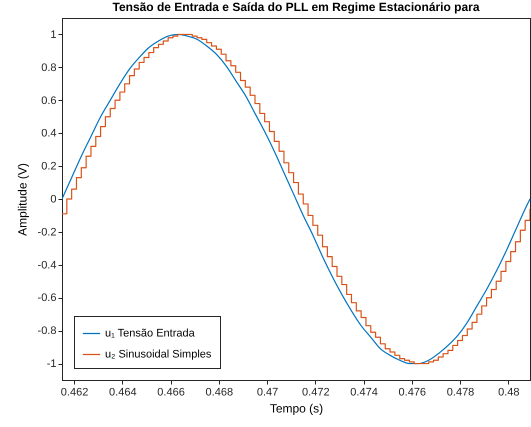 The height and width of the screenshot is (427, 531). I want to click on x-axis-title: Tempo (s), so click(297, 409).